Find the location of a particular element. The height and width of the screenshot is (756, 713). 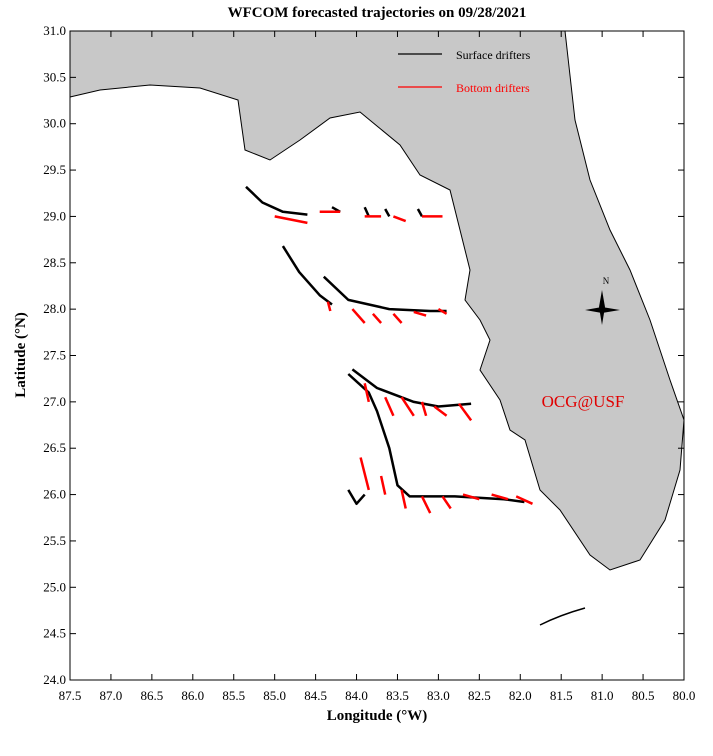

x-tick-label: 80.5 is located at coordinates (643, 695).